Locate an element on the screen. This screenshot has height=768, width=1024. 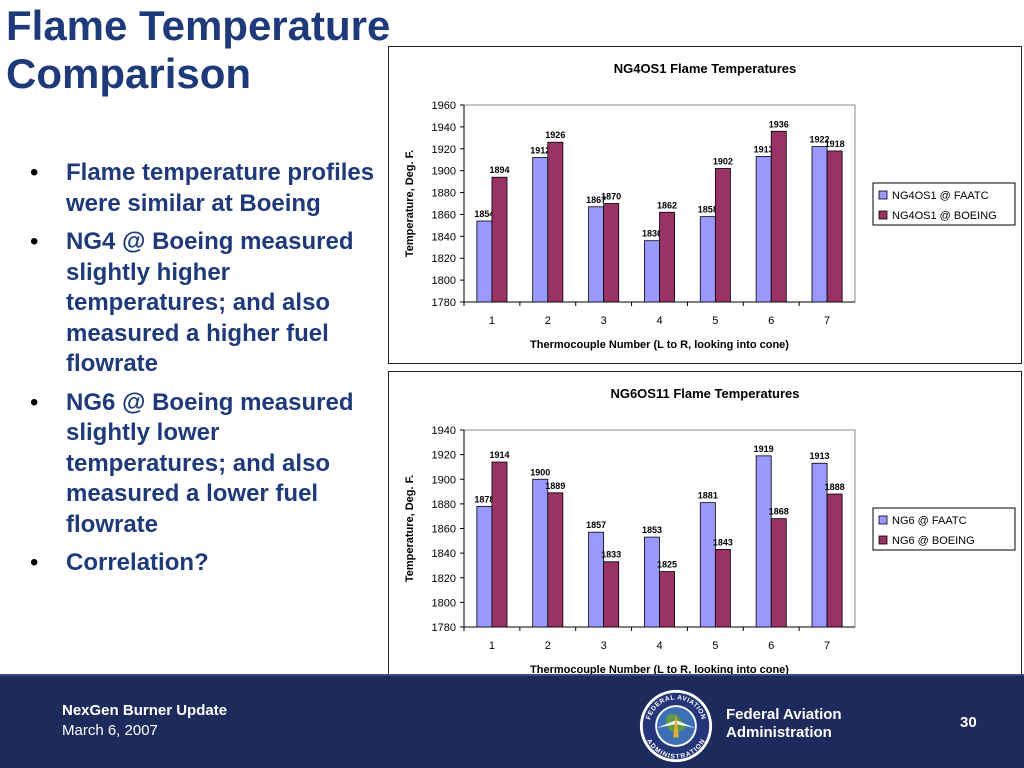
y-axis-title: Temperature, Deg. F. is located at coordinates (410, 528).